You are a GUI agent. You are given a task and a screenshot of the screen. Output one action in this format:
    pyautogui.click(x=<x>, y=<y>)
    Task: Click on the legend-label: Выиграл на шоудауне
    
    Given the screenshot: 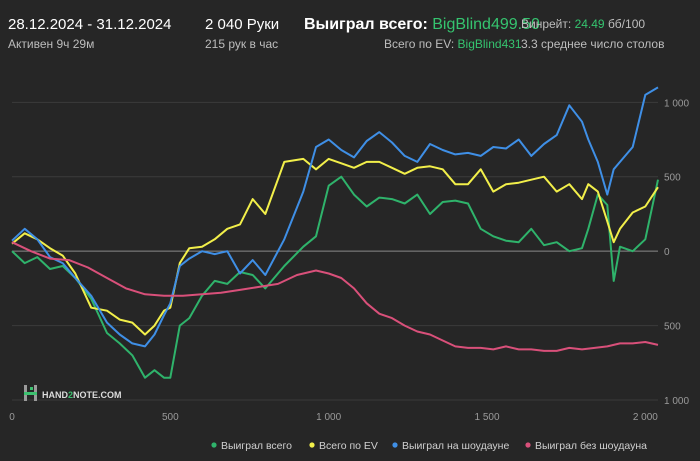 What is the action you would take?
    pyautogui.click(x=455, y=446)
    